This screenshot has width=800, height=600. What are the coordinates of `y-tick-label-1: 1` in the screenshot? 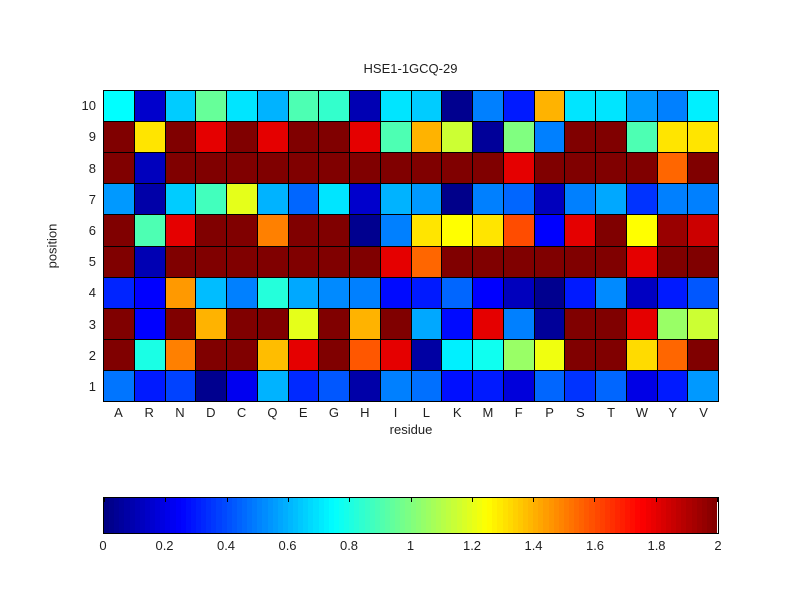 It's located at (92, 386).